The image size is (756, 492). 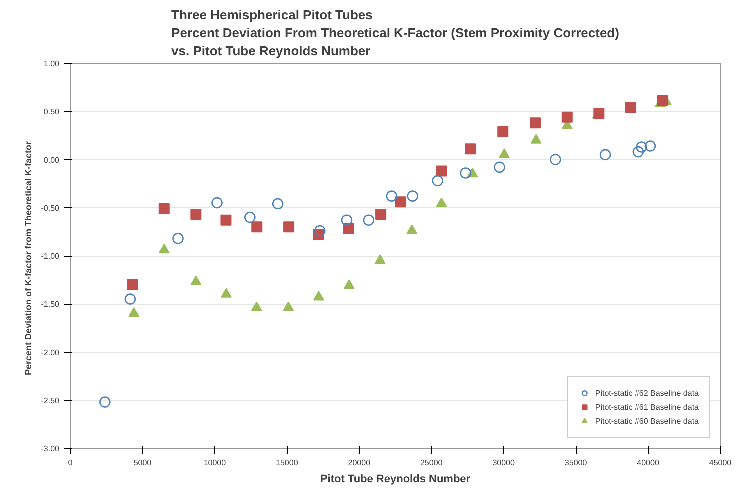 I want to click on x-tick-label: 10000, so click(x=215, y=463).